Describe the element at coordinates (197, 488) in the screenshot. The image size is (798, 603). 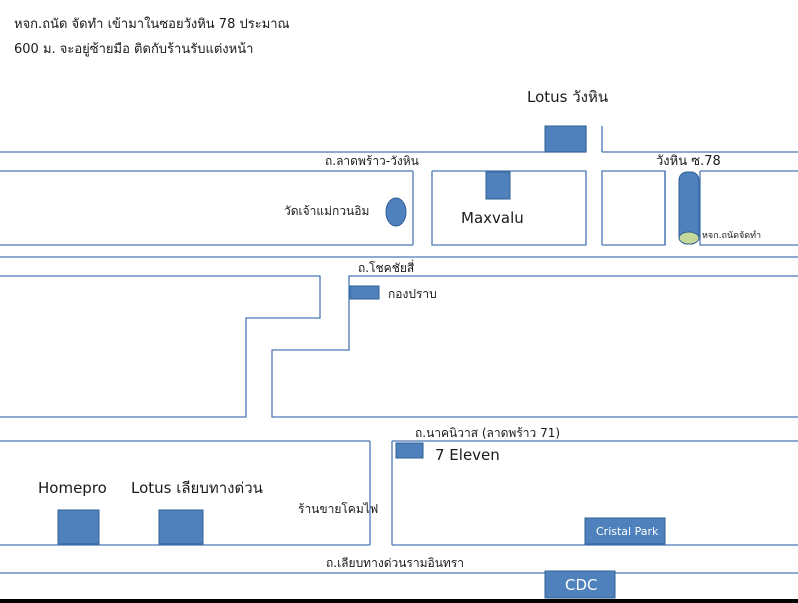
I see `place-label-lotus-liap: Lotus เลียบทางด่วน` at that location.